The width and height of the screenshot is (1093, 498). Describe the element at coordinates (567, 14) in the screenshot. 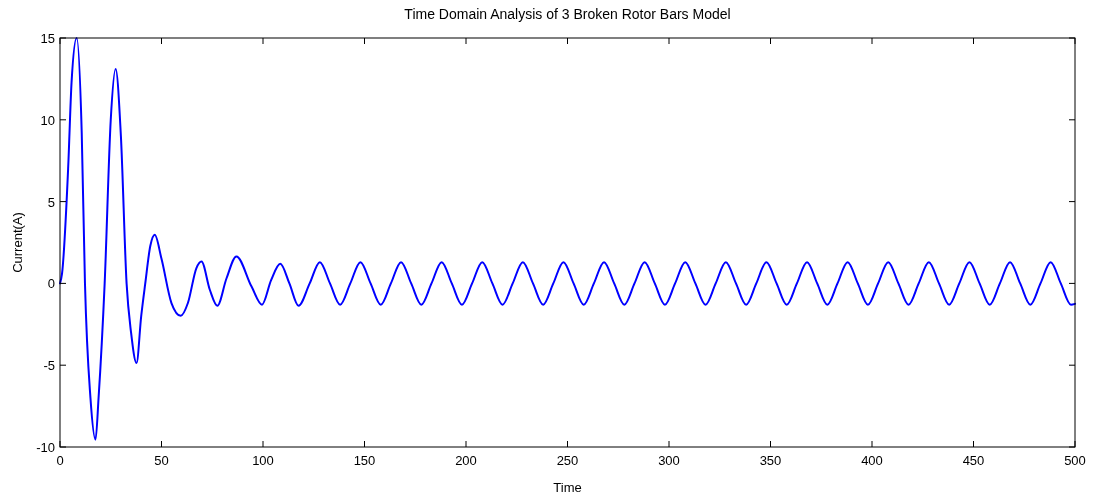

I see `chart-title: Time Domain Analysis of 3 Broken Rotor Bars Model` at that location.